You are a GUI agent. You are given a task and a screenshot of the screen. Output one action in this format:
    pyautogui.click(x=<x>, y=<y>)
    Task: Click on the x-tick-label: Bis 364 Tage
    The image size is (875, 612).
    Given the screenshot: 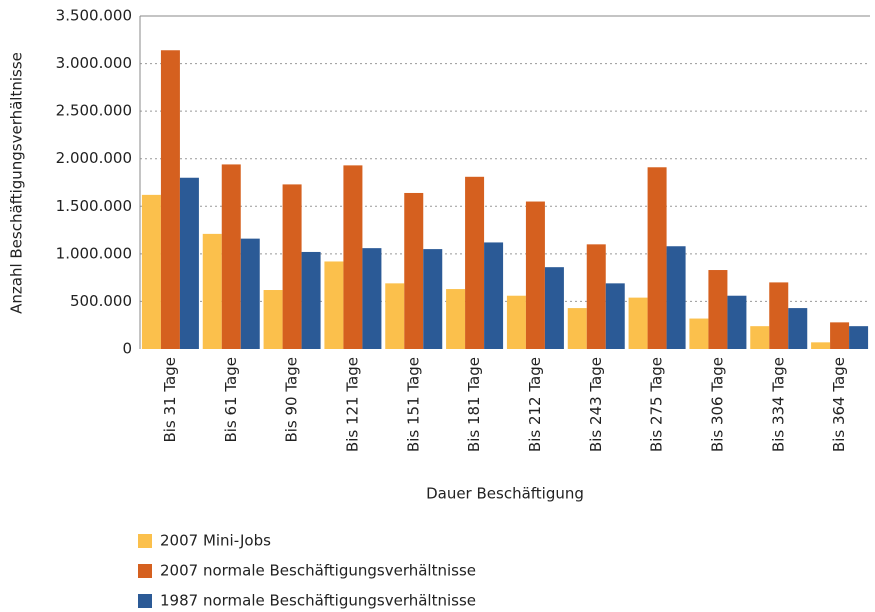 What is the action you would take?
    pyautogui.click(x=839, y=404)
    